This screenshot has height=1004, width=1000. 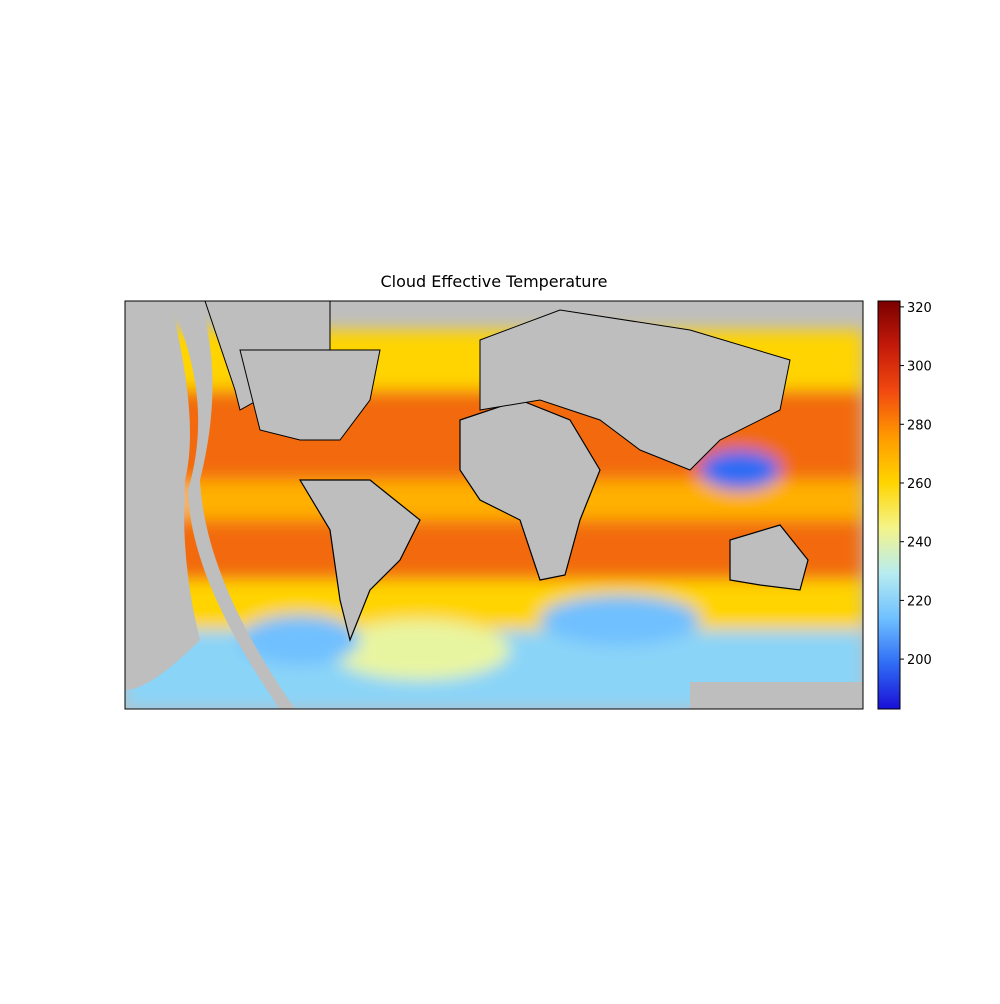 What do you see at coordinates (919, 308) in the screenshot?
I see `colorbar-tick-label: 320` at bounding box center [919, 308].